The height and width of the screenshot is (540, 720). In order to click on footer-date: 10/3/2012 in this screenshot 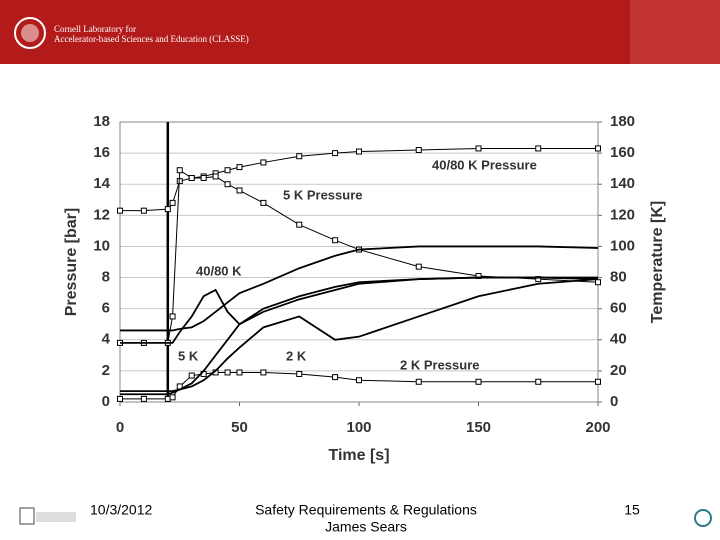, I will do `click(121, 510)`.